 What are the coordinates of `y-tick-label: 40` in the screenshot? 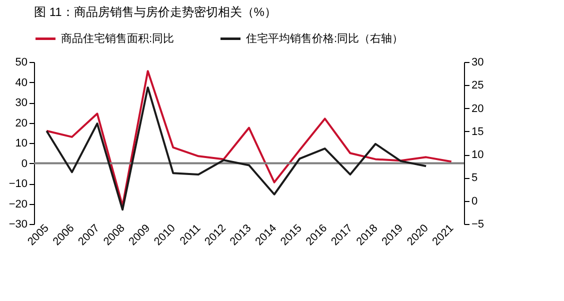 It's located at (21, 82).